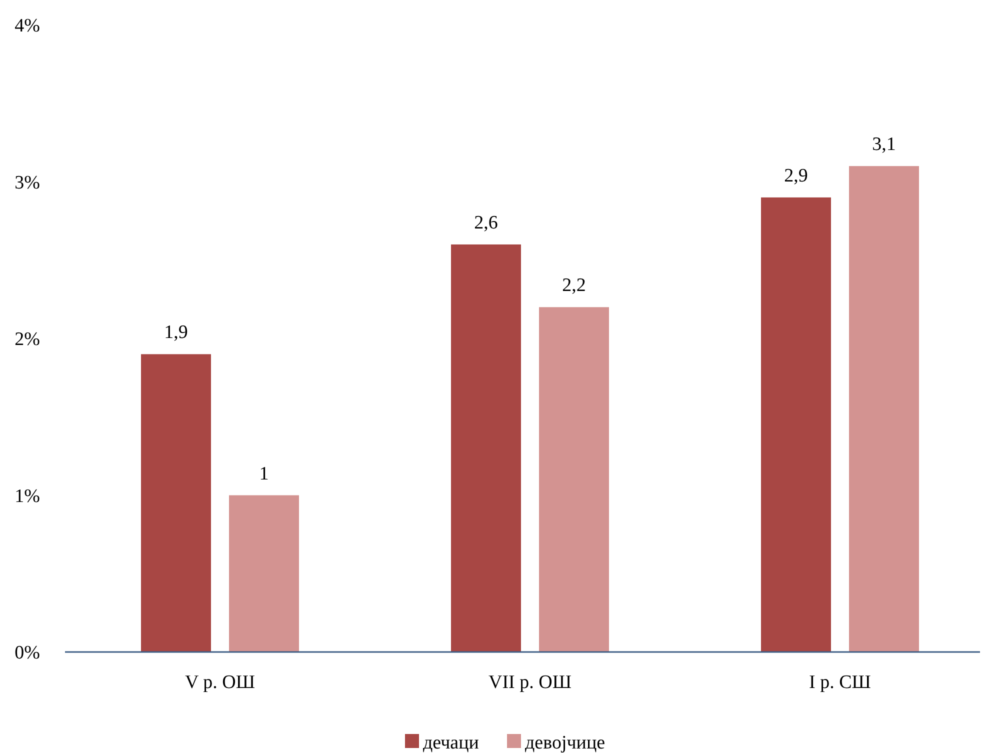 The height and width of the screenshot is (753, 984). What do you see at coordinates (264, 473) in the screenshot?
I see `data-label: 1` at bounding box center [264, 473].